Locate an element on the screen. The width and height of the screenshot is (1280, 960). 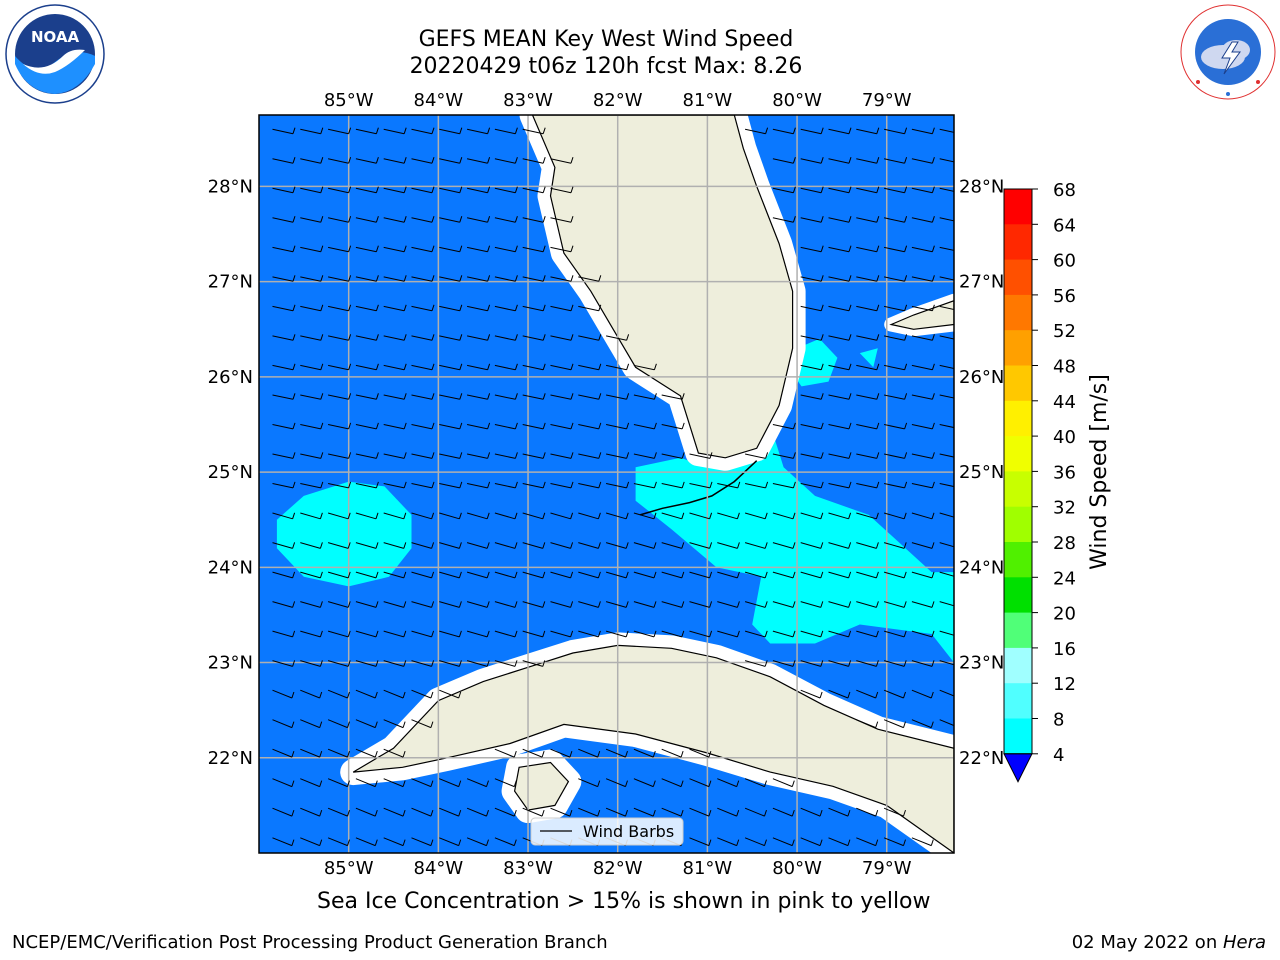
lon-label-bottom: 84°W is located at coordinates (439, 868).